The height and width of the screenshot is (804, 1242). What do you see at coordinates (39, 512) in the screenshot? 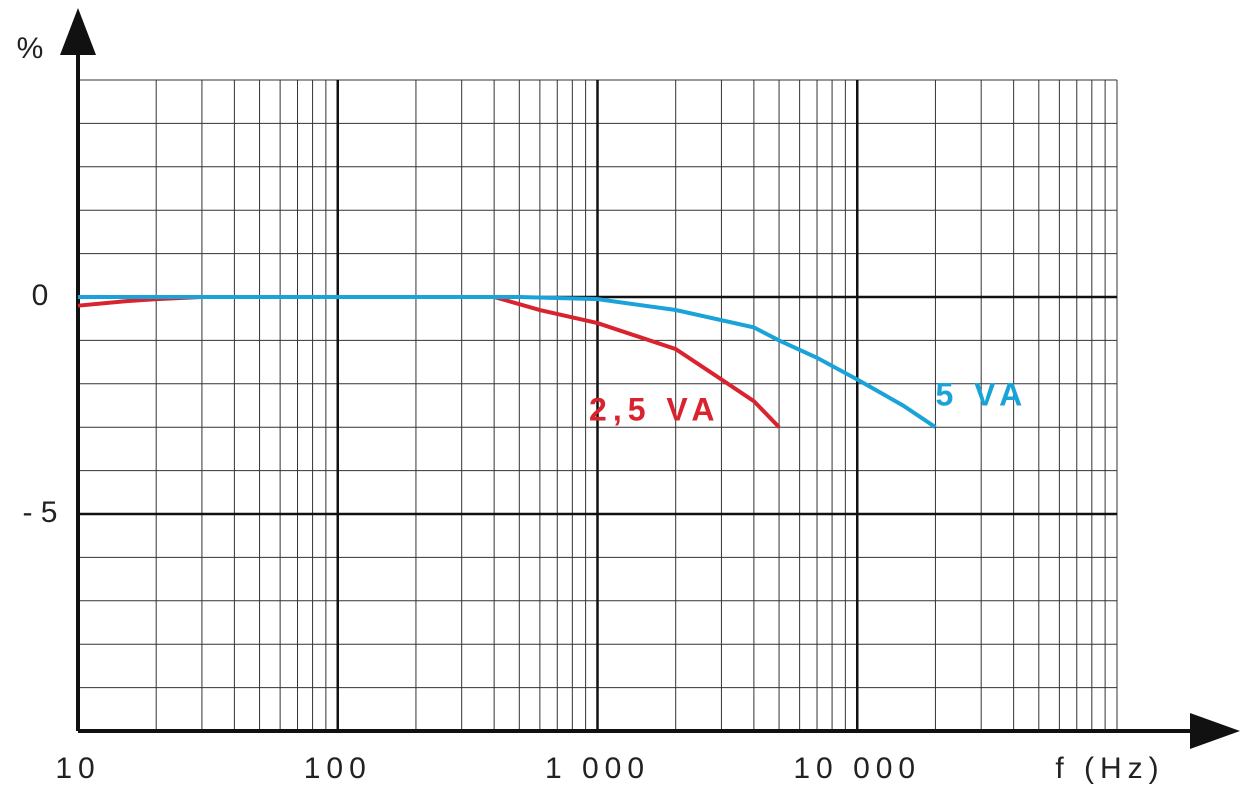
I see `y-tick-label: - 5` at bounding box center [39, 512].